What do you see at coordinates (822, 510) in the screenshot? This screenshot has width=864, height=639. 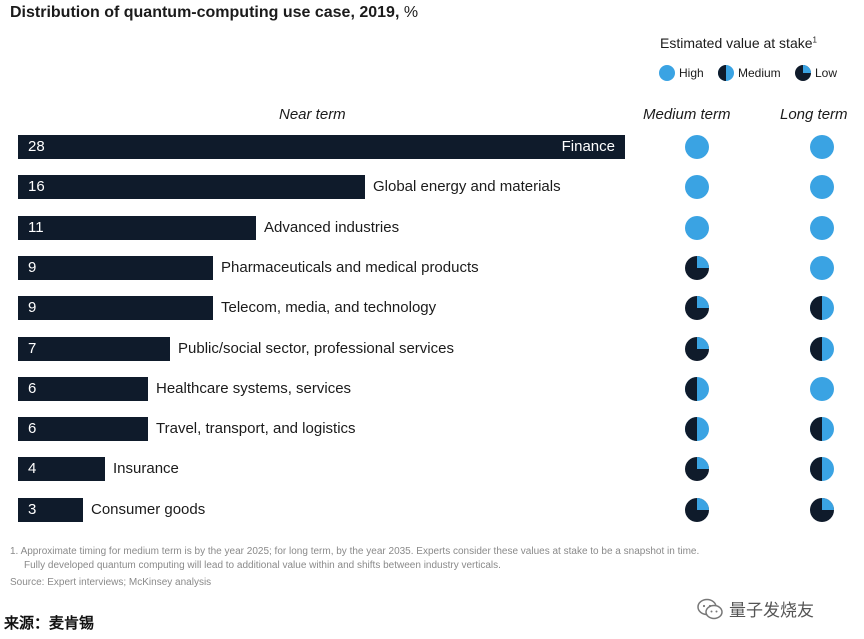 I see `long-term-low-icon` at bounding box center [822, 510].